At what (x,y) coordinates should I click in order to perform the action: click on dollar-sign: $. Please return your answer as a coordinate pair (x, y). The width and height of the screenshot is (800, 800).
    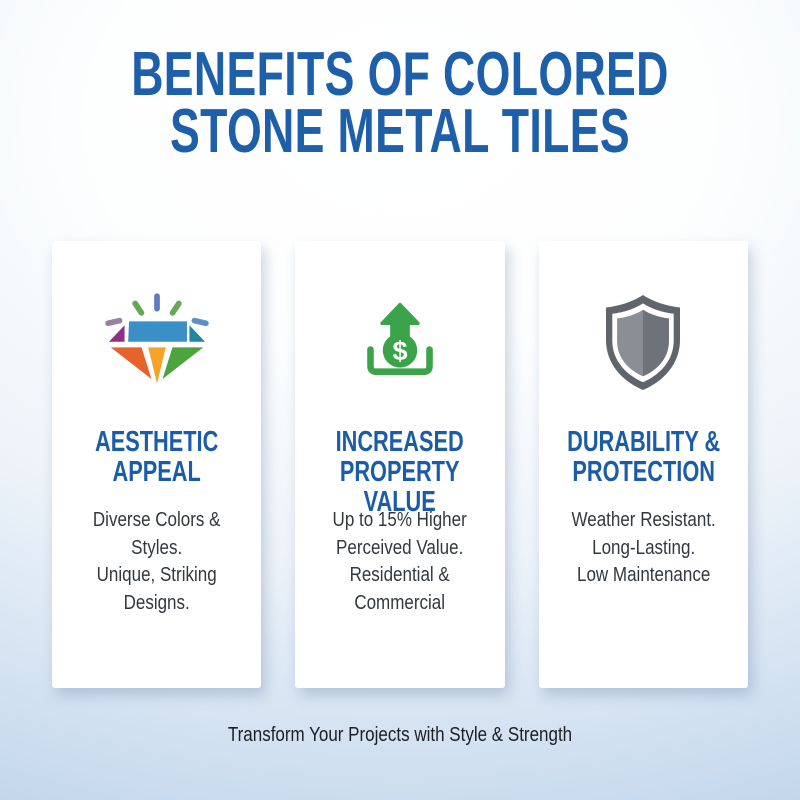
    Looking at the image, I should click on (399, 351).